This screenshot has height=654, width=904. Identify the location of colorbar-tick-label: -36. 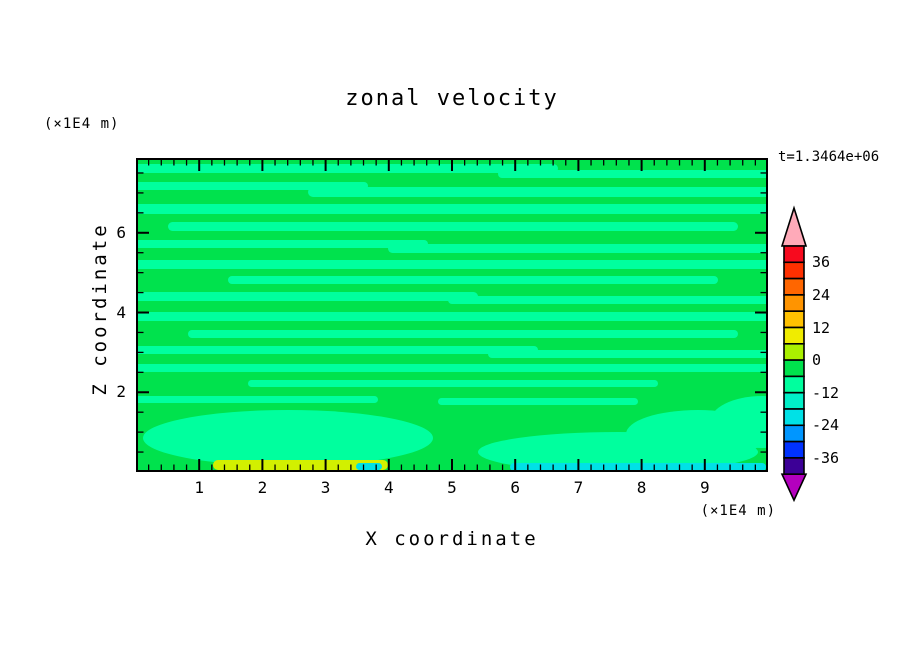
(826, 457).